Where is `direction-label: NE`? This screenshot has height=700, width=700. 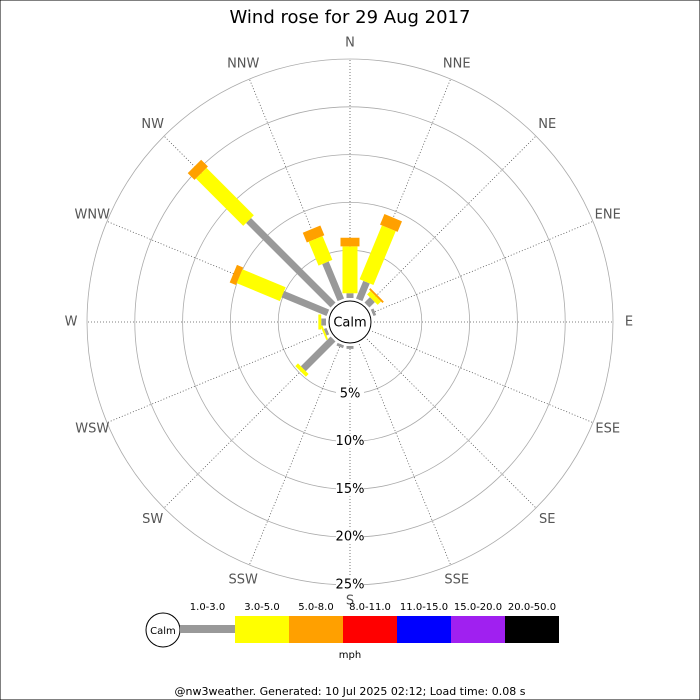
direction-label: NE is located at coordinates (547, 124).